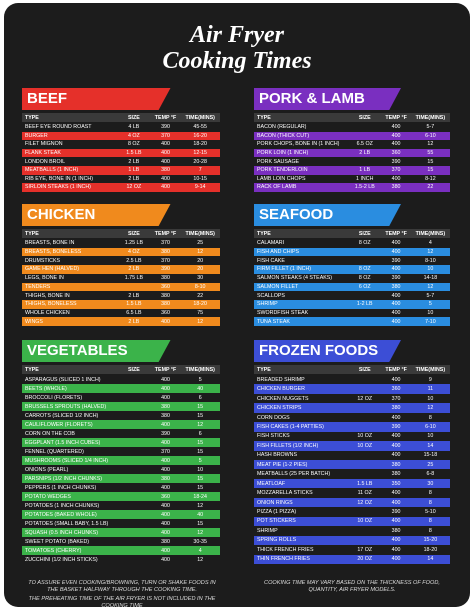 The width and height of the screenshot is (474, 610). I want to click on table-cell: BREADED SHRIMP, so click(281, 379).